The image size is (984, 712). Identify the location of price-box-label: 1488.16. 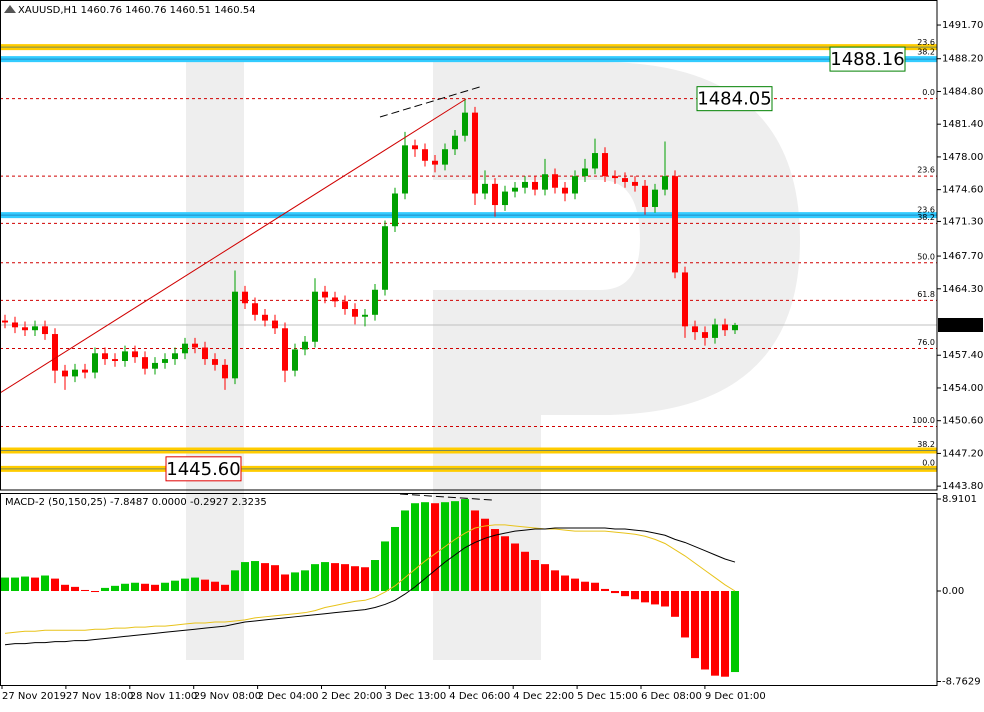
(867, 59).